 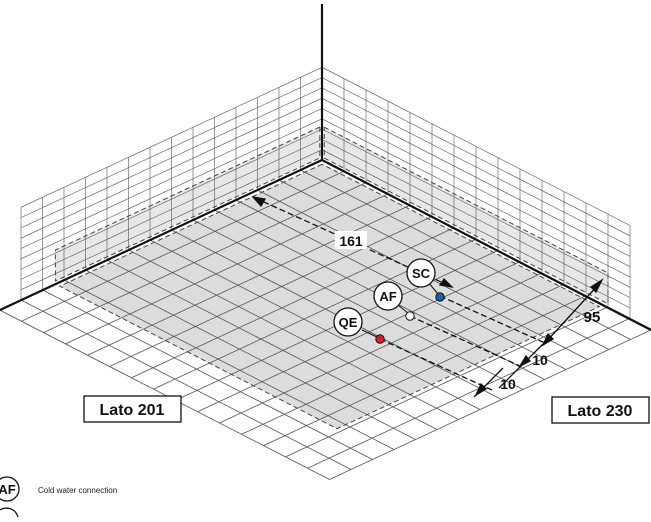 What do you see at coordinates (410, 316) in the screenshot?
I see `af-point` at bounding box center [410, 316].